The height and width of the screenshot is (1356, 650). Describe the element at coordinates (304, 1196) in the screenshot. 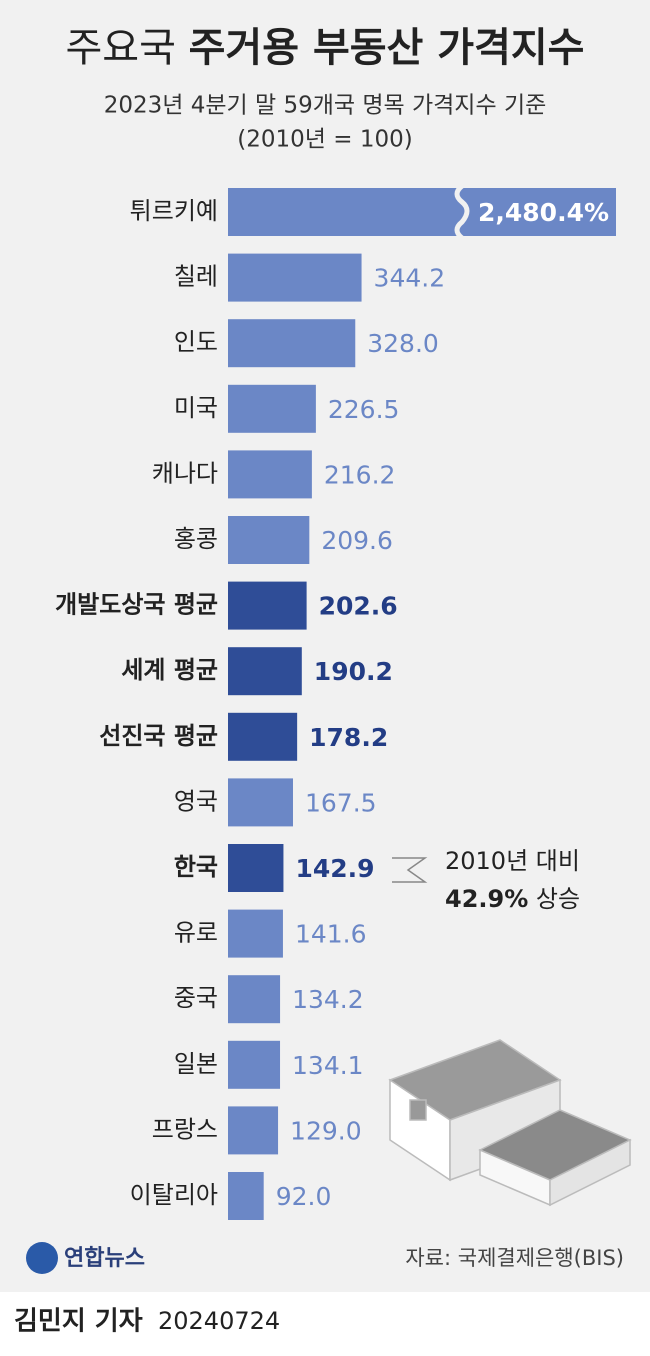

I see `value-label: 92.0` at that location.